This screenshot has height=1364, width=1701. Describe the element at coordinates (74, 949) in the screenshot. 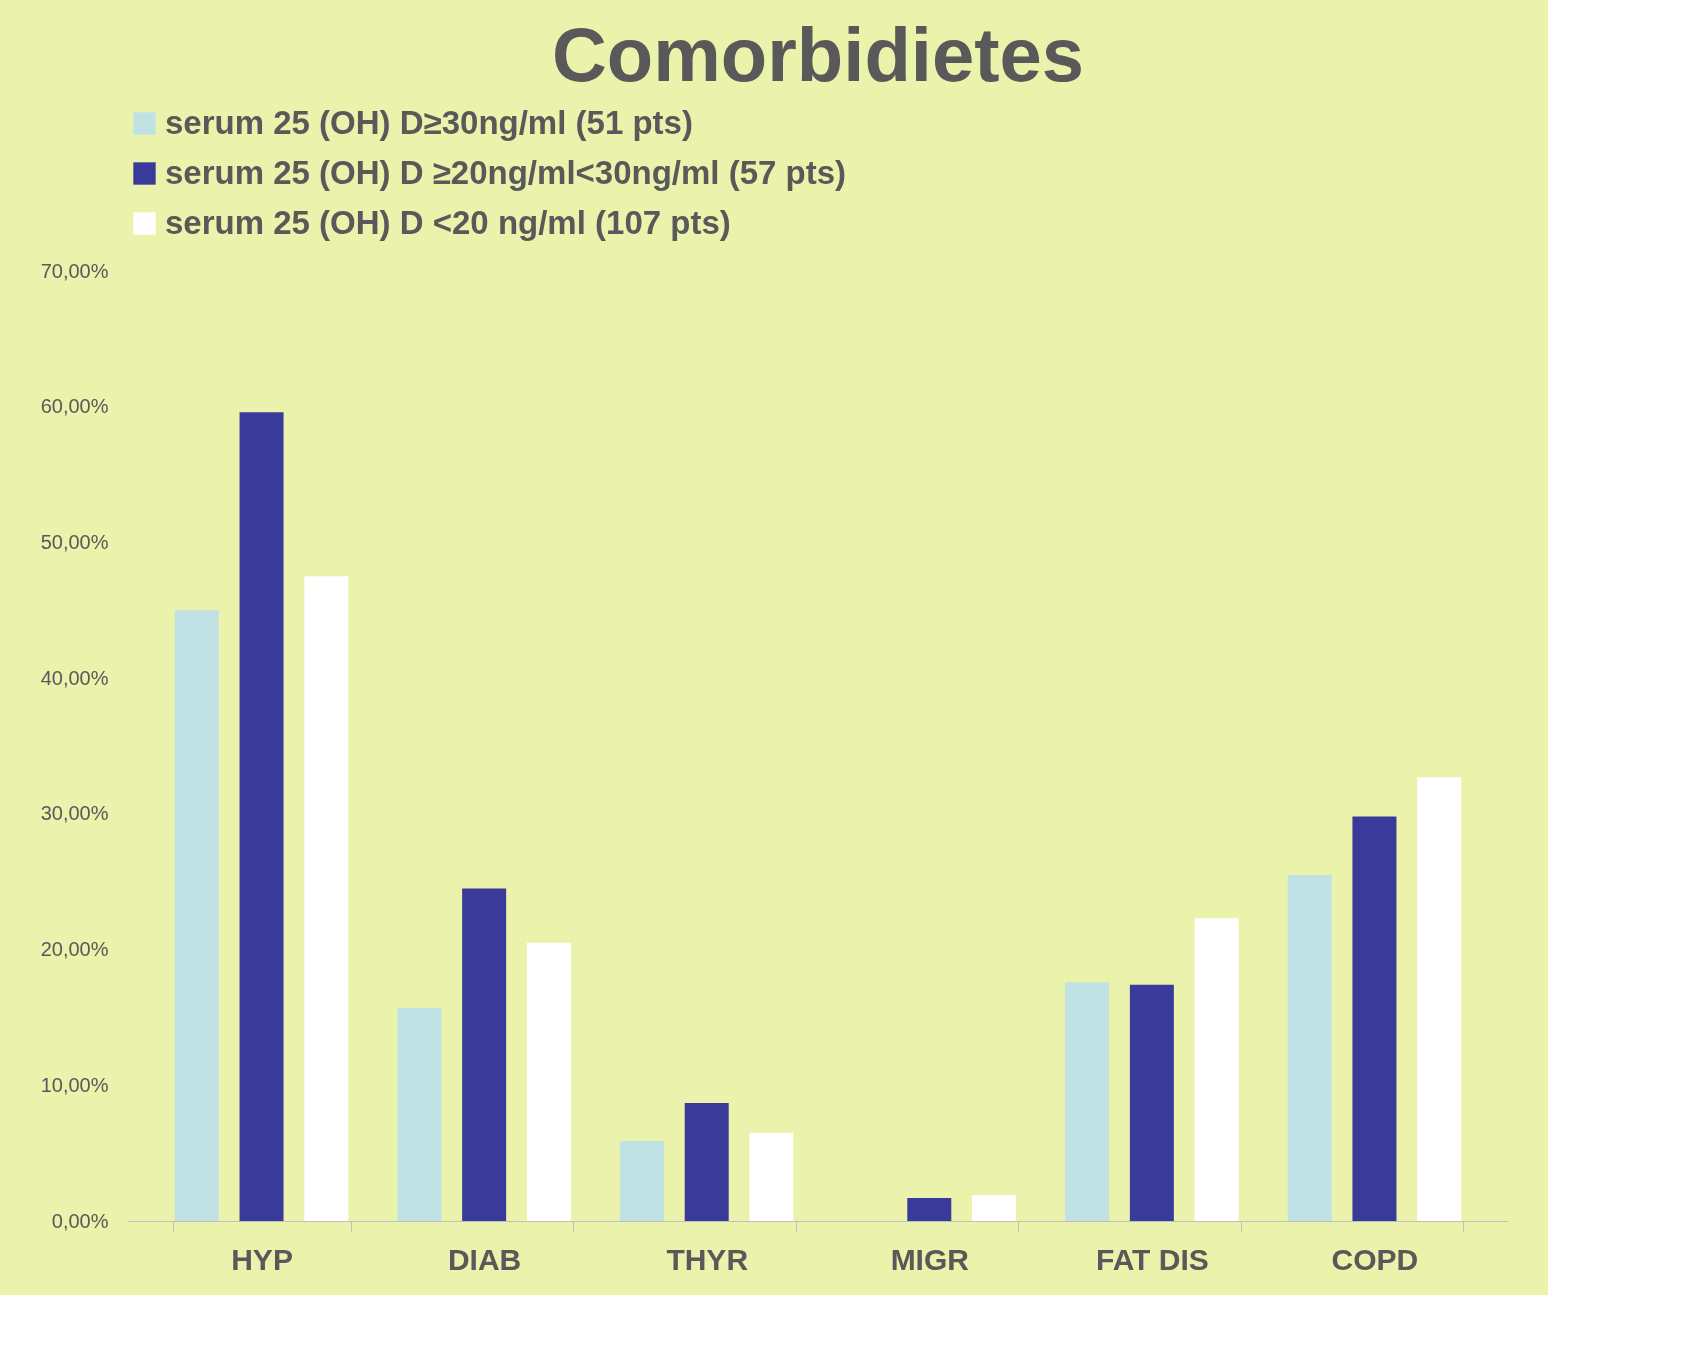

I see `y-tick-label: 20,00%` at that location.